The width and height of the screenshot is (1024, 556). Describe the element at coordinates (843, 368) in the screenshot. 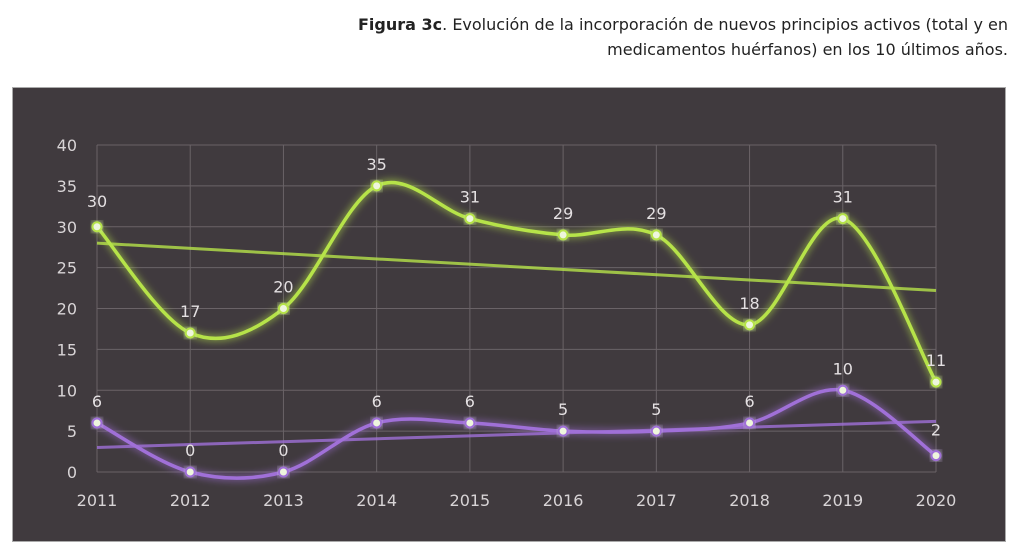

I see `data-label: 10` at that location.